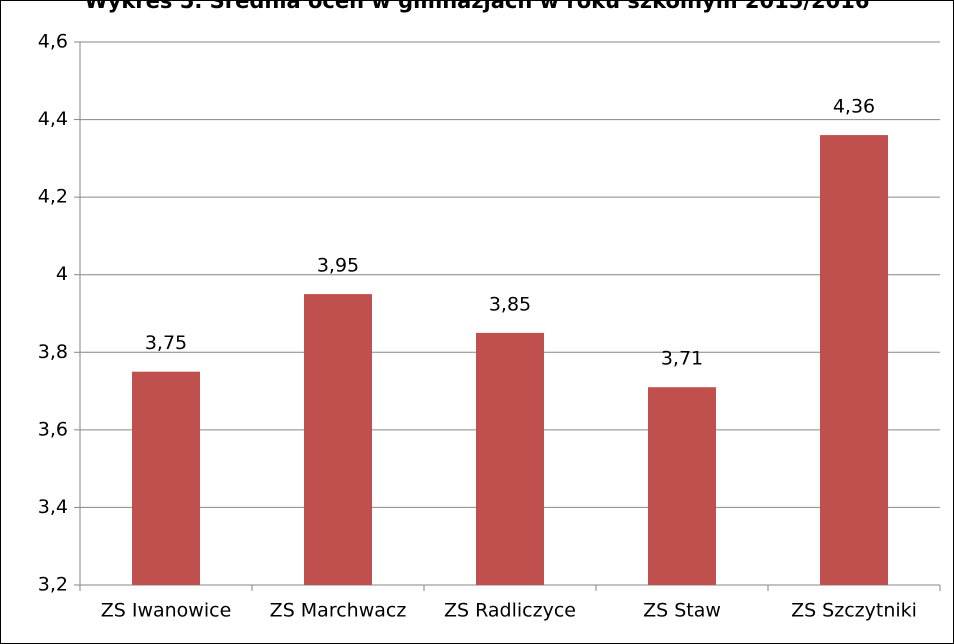  I want to click on x-tick-label: ZS Marchwacz, so click(338, 611).